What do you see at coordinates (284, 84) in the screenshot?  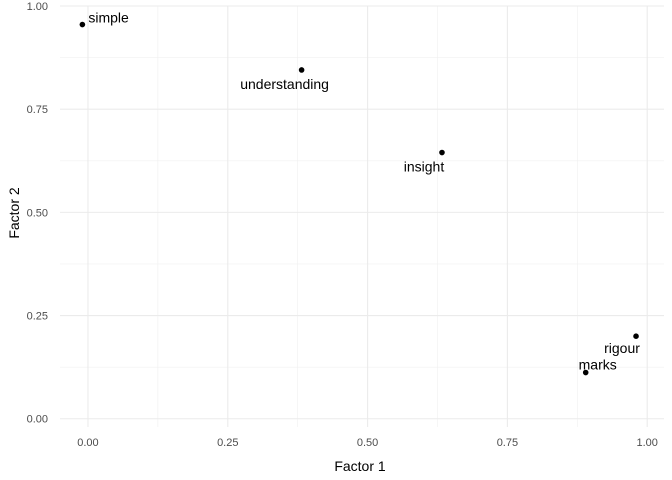 I see `point-label-understanding: understanding` at bounding box center [284, 84].